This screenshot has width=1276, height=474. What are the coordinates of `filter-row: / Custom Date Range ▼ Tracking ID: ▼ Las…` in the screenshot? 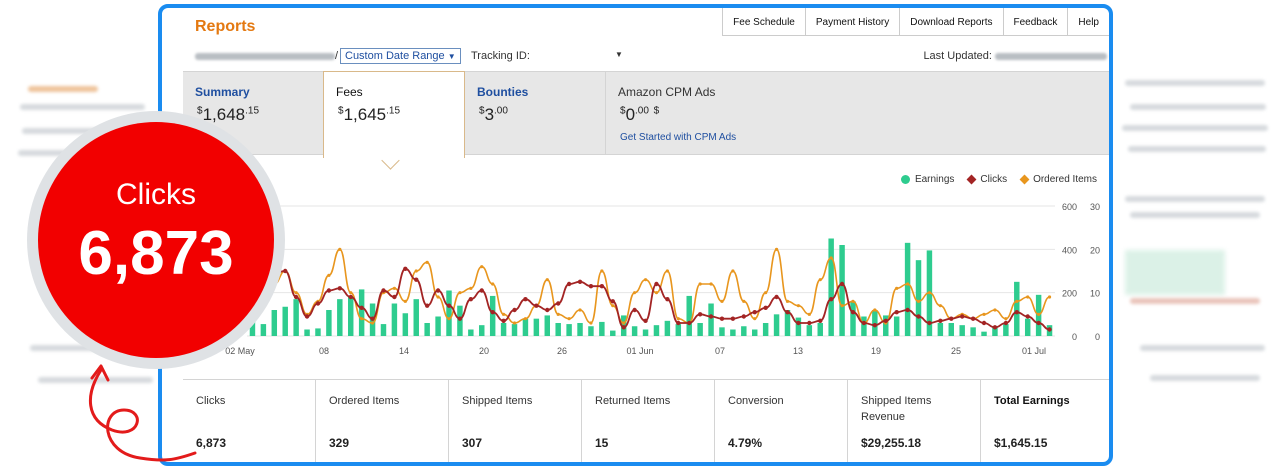 It's located at (651, 58).